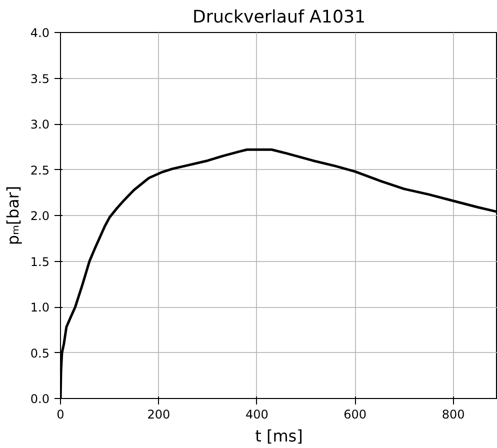  What do you see at coordinates (40, 125) in the screenshot?
I see `y-tick-label: 3.0` at bounding box center [40, 125].